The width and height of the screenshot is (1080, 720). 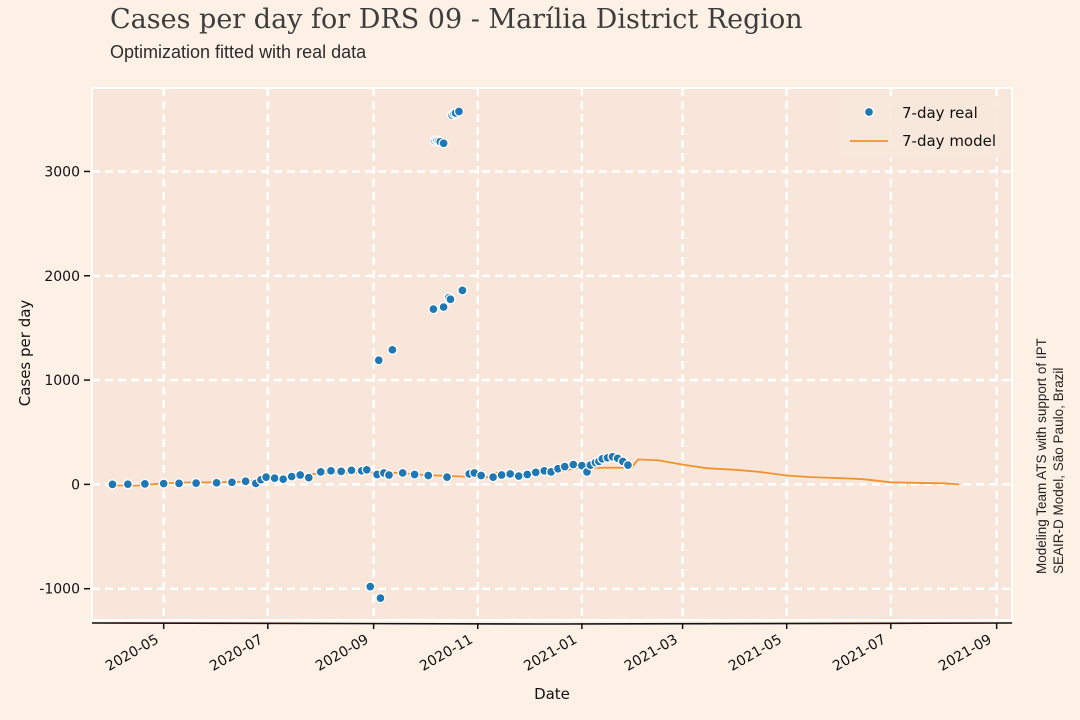 I want to click on x-tick-label: 2020-09, so click(x=342, y=653).